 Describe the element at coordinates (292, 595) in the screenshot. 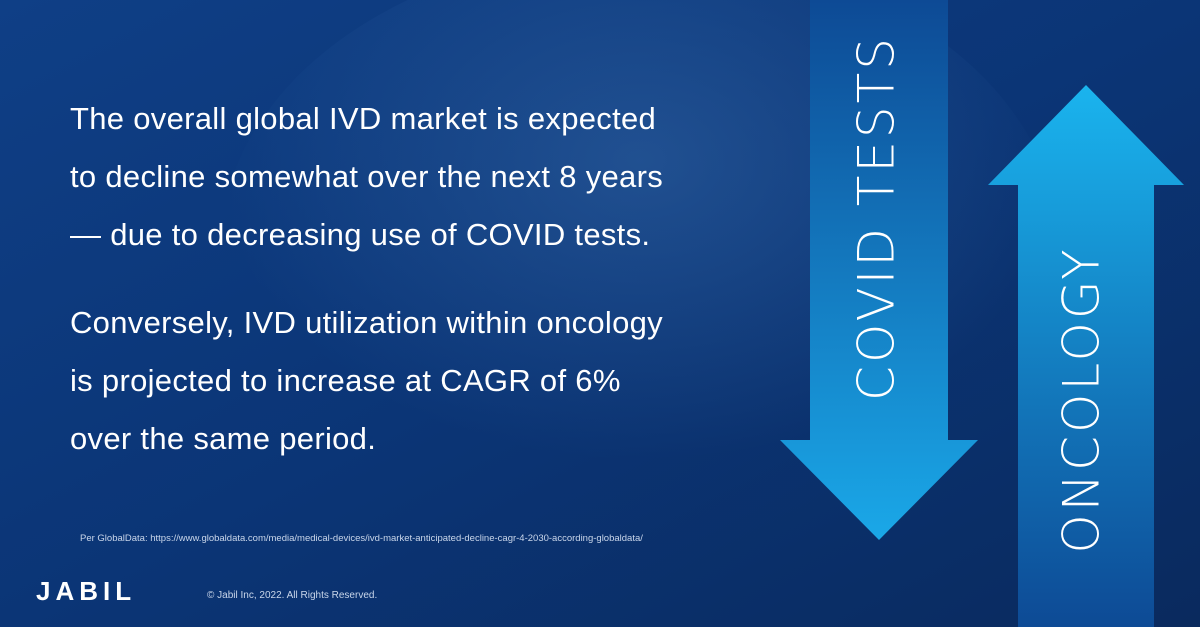

I see `copyright: © Jabil Inc, 2022. All Rights Reserved.` at that location.